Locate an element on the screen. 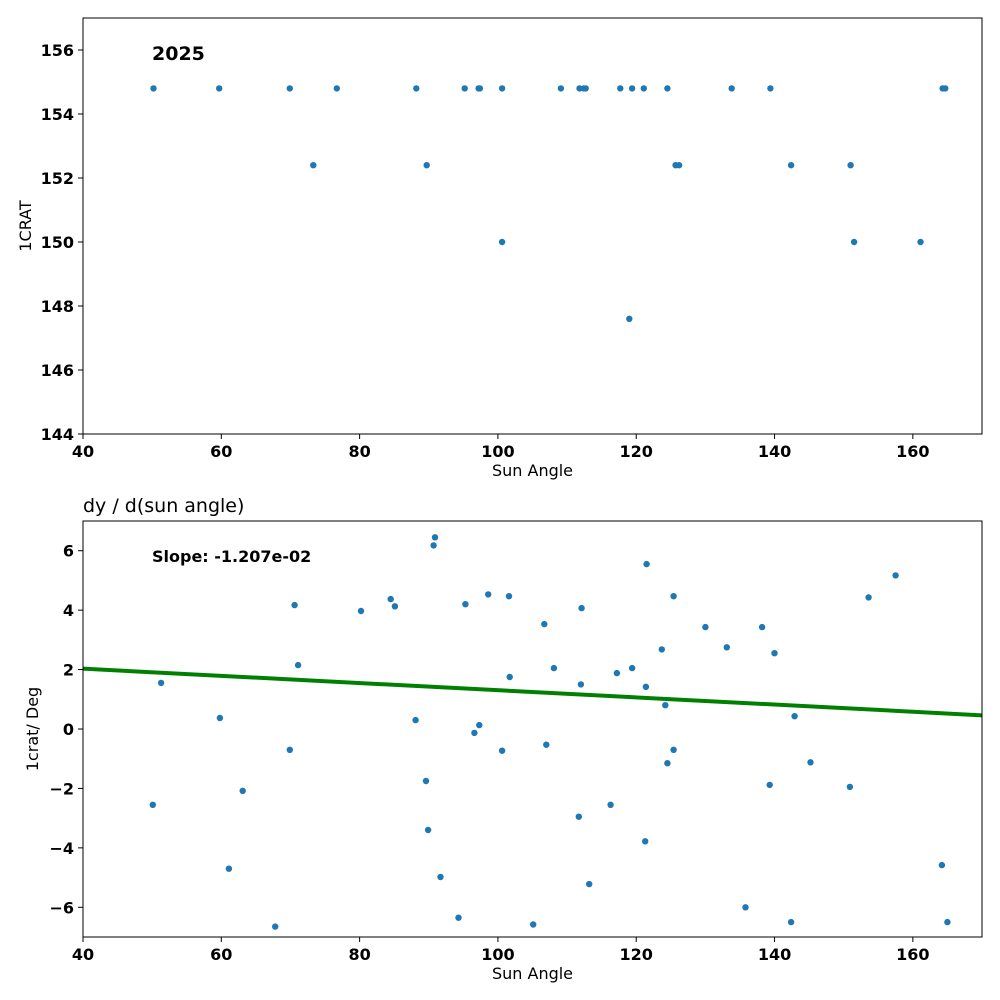 The image size is (1000, 1000). y-axis-label: 1crat/ Deg is located at coordinates (32, 729).